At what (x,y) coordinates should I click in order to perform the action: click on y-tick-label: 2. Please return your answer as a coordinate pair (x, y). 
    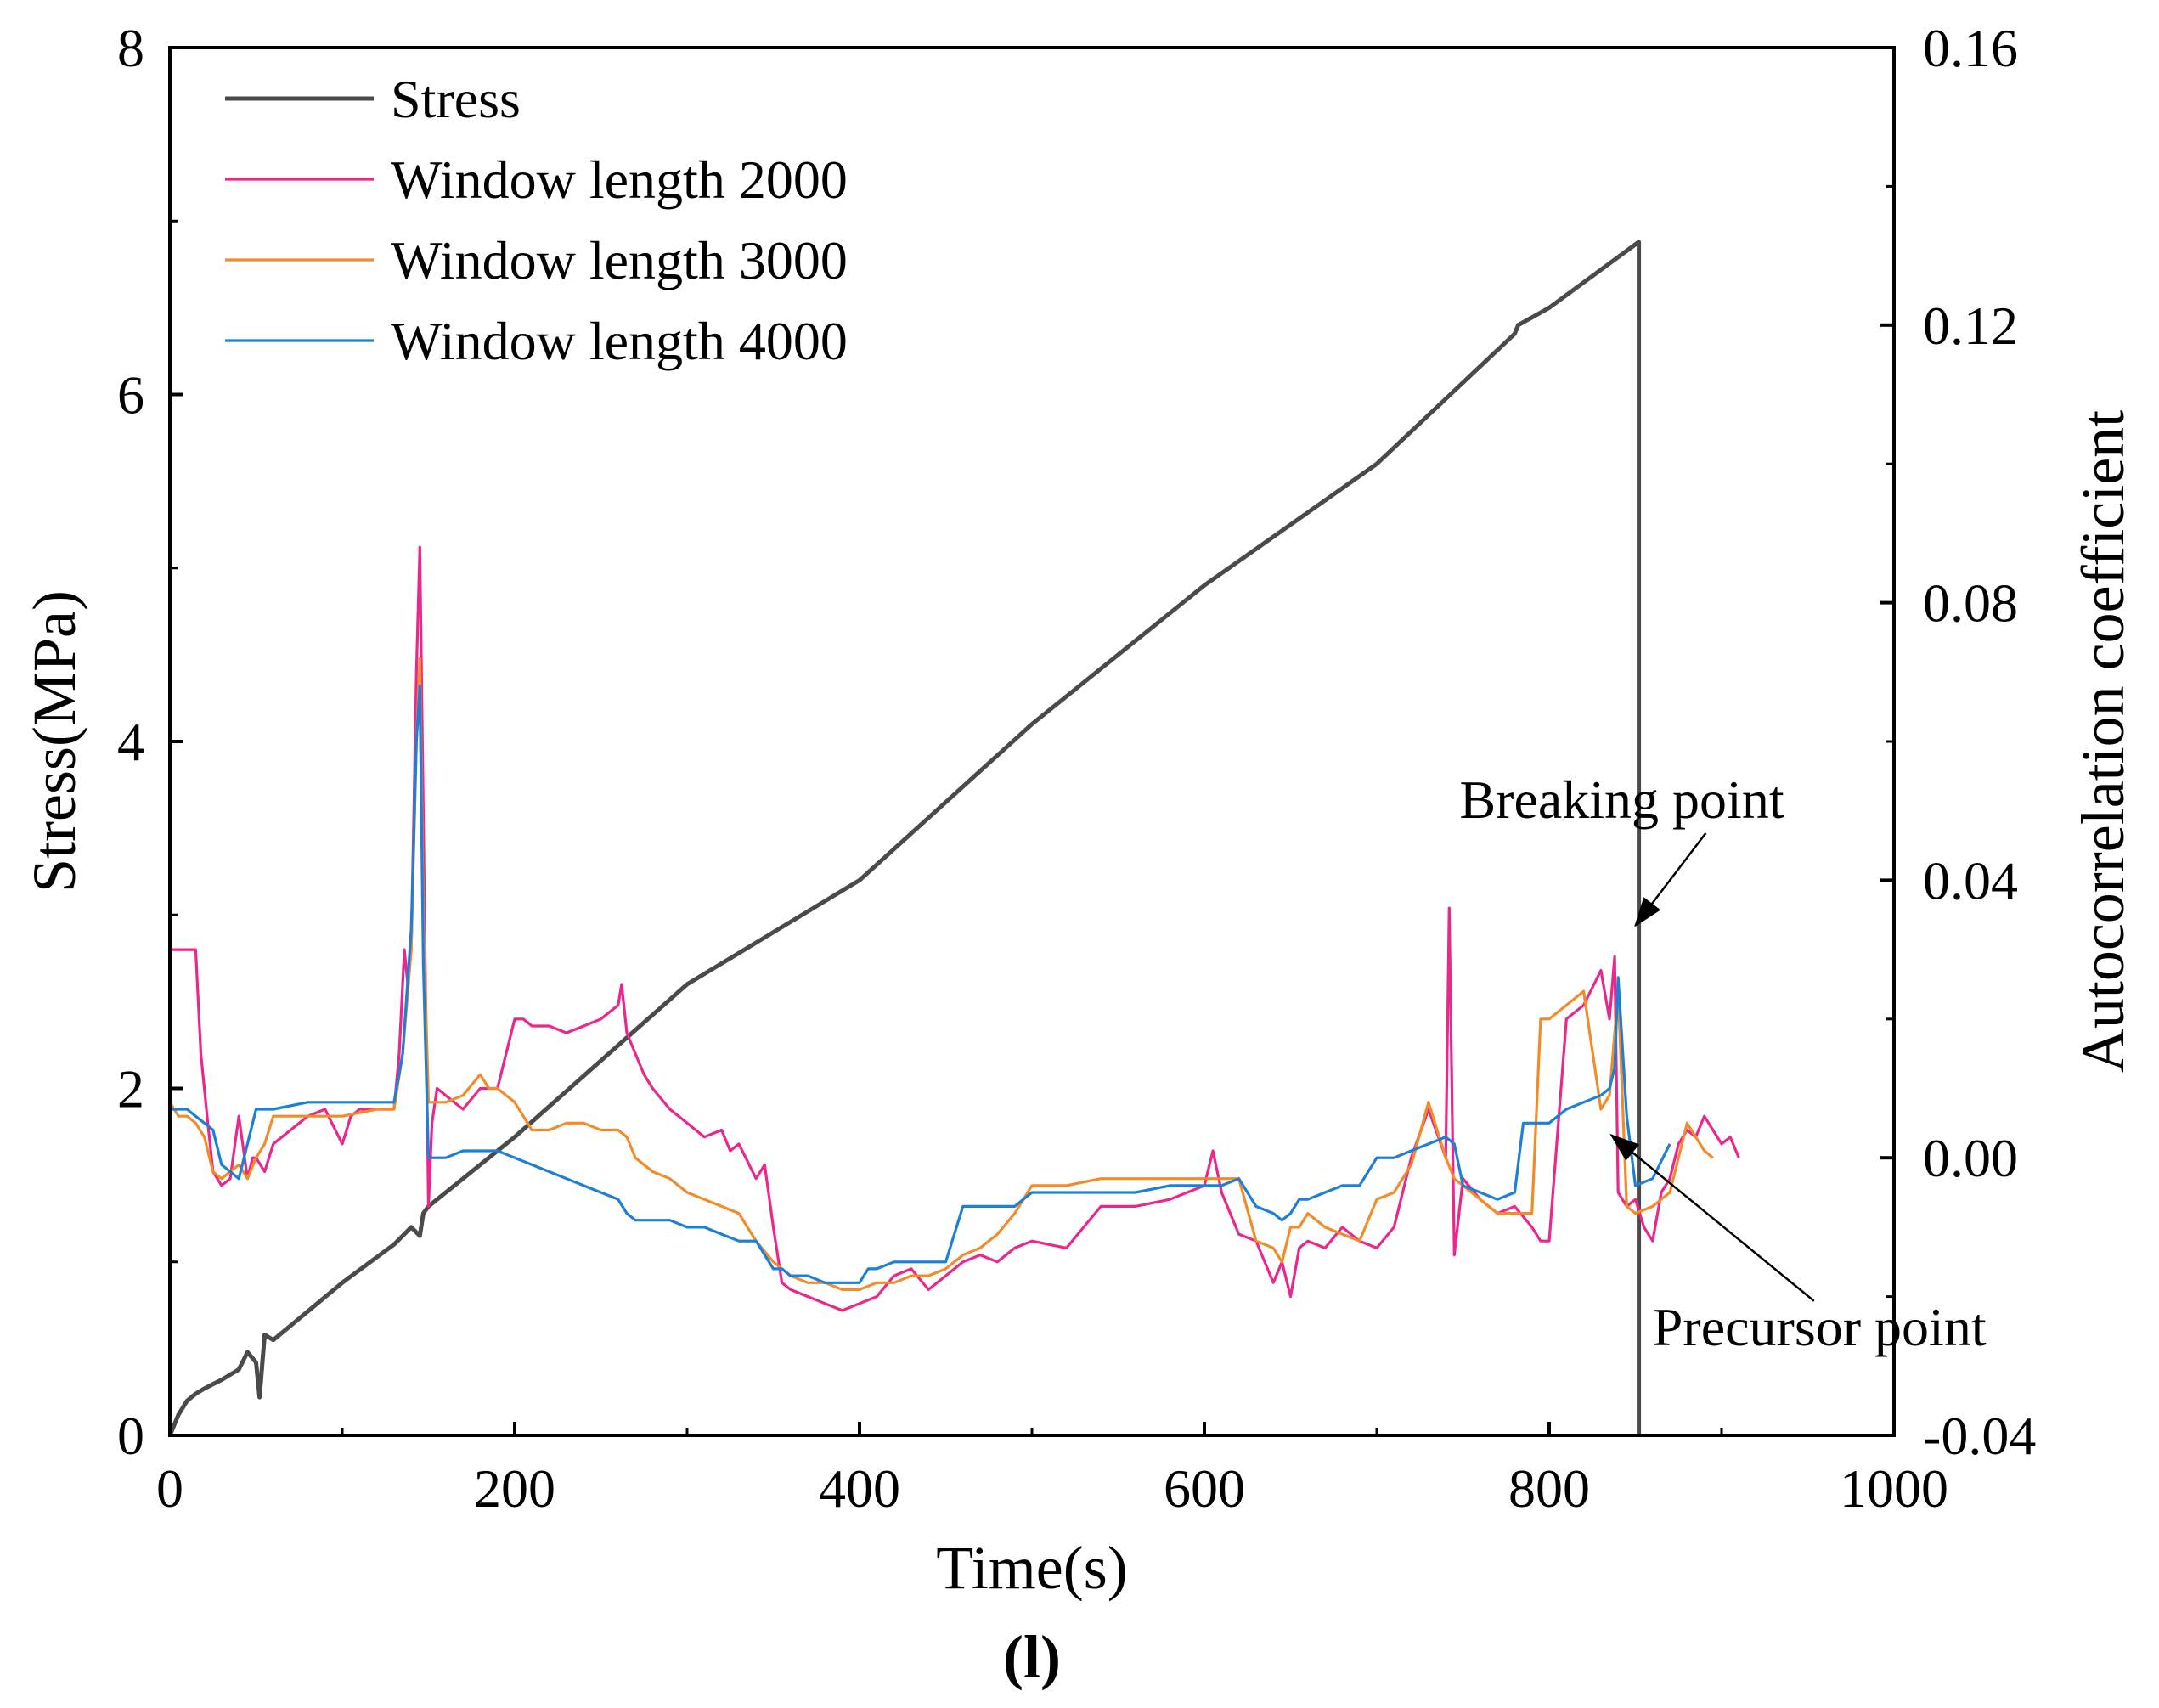
    Looking at the image, I should click on (130, 1089).